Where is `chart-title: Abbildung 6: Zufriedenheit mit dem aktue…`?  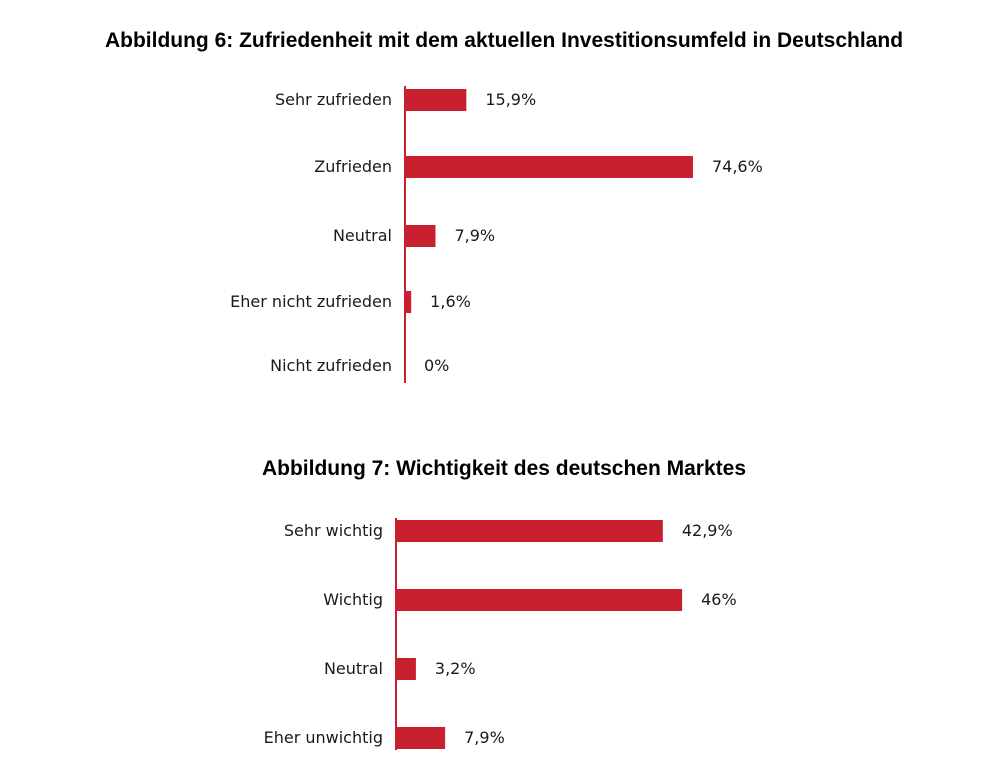
chart-title: Abbildung 6: Zufriedenheit mit dem aktue… is located at coordinates (504, 40).